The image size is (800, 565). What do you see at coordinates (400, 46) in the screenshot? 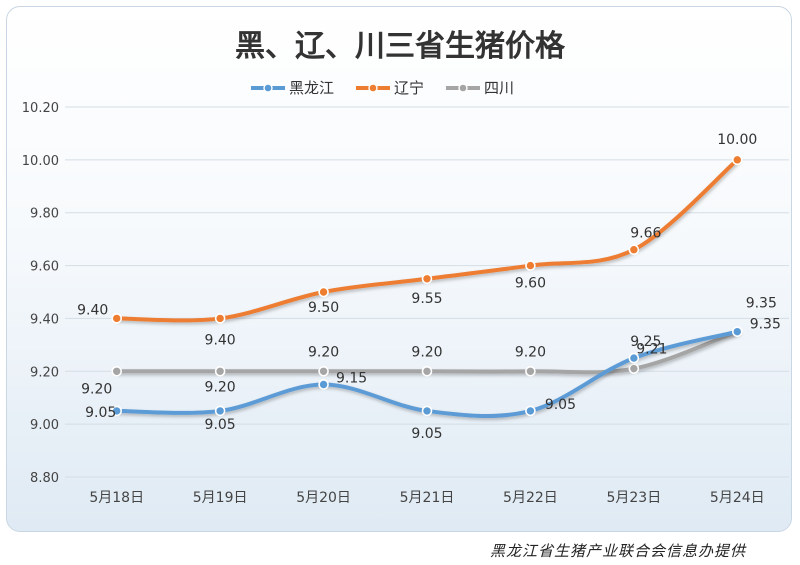
I see `chart-title: 黑、辽、川三省生猪价格` at bounding box center [400, 46].